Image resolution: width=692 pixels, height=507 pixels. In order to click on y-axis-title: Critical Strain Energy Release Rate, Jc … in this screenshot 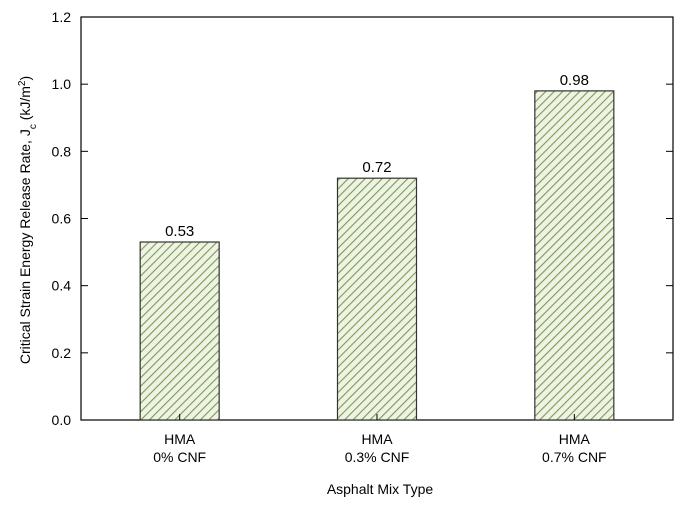, I will do `click(28, 220)`.